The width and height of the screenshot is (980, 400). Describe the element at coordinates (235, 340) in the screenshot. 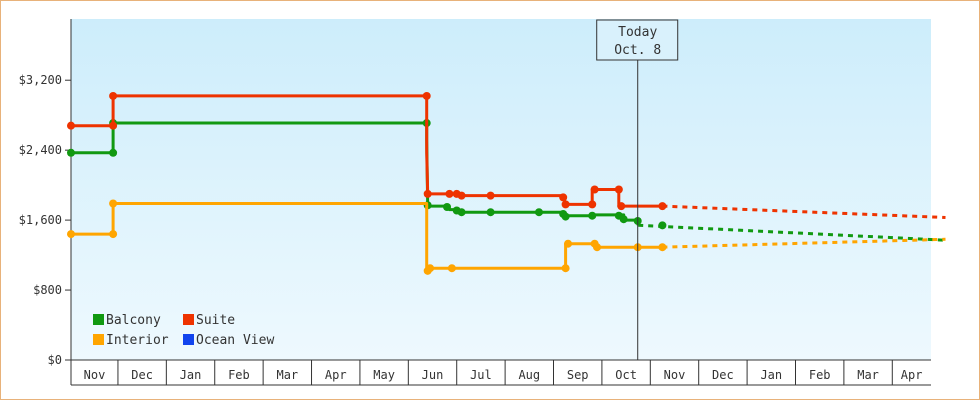

I see `legend-label: Ocean View` at that location.